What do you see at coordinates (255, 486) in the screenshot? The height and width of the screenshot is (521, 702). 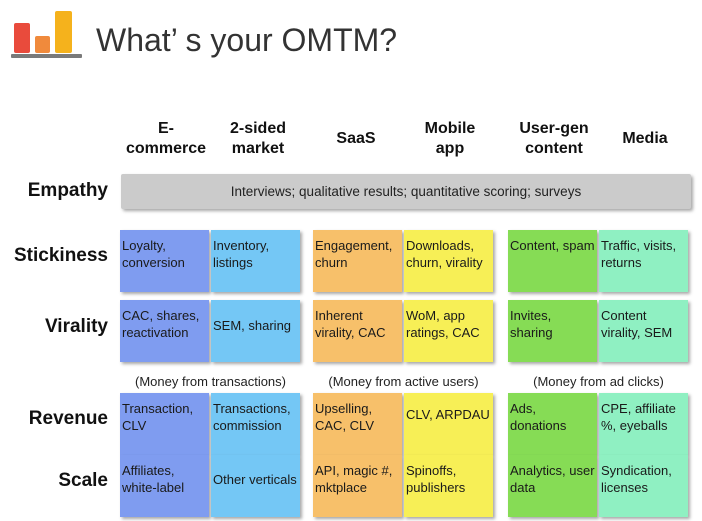 I see `card-scale-2-sided-market: Other verticals` at bounding box center [255, 486].